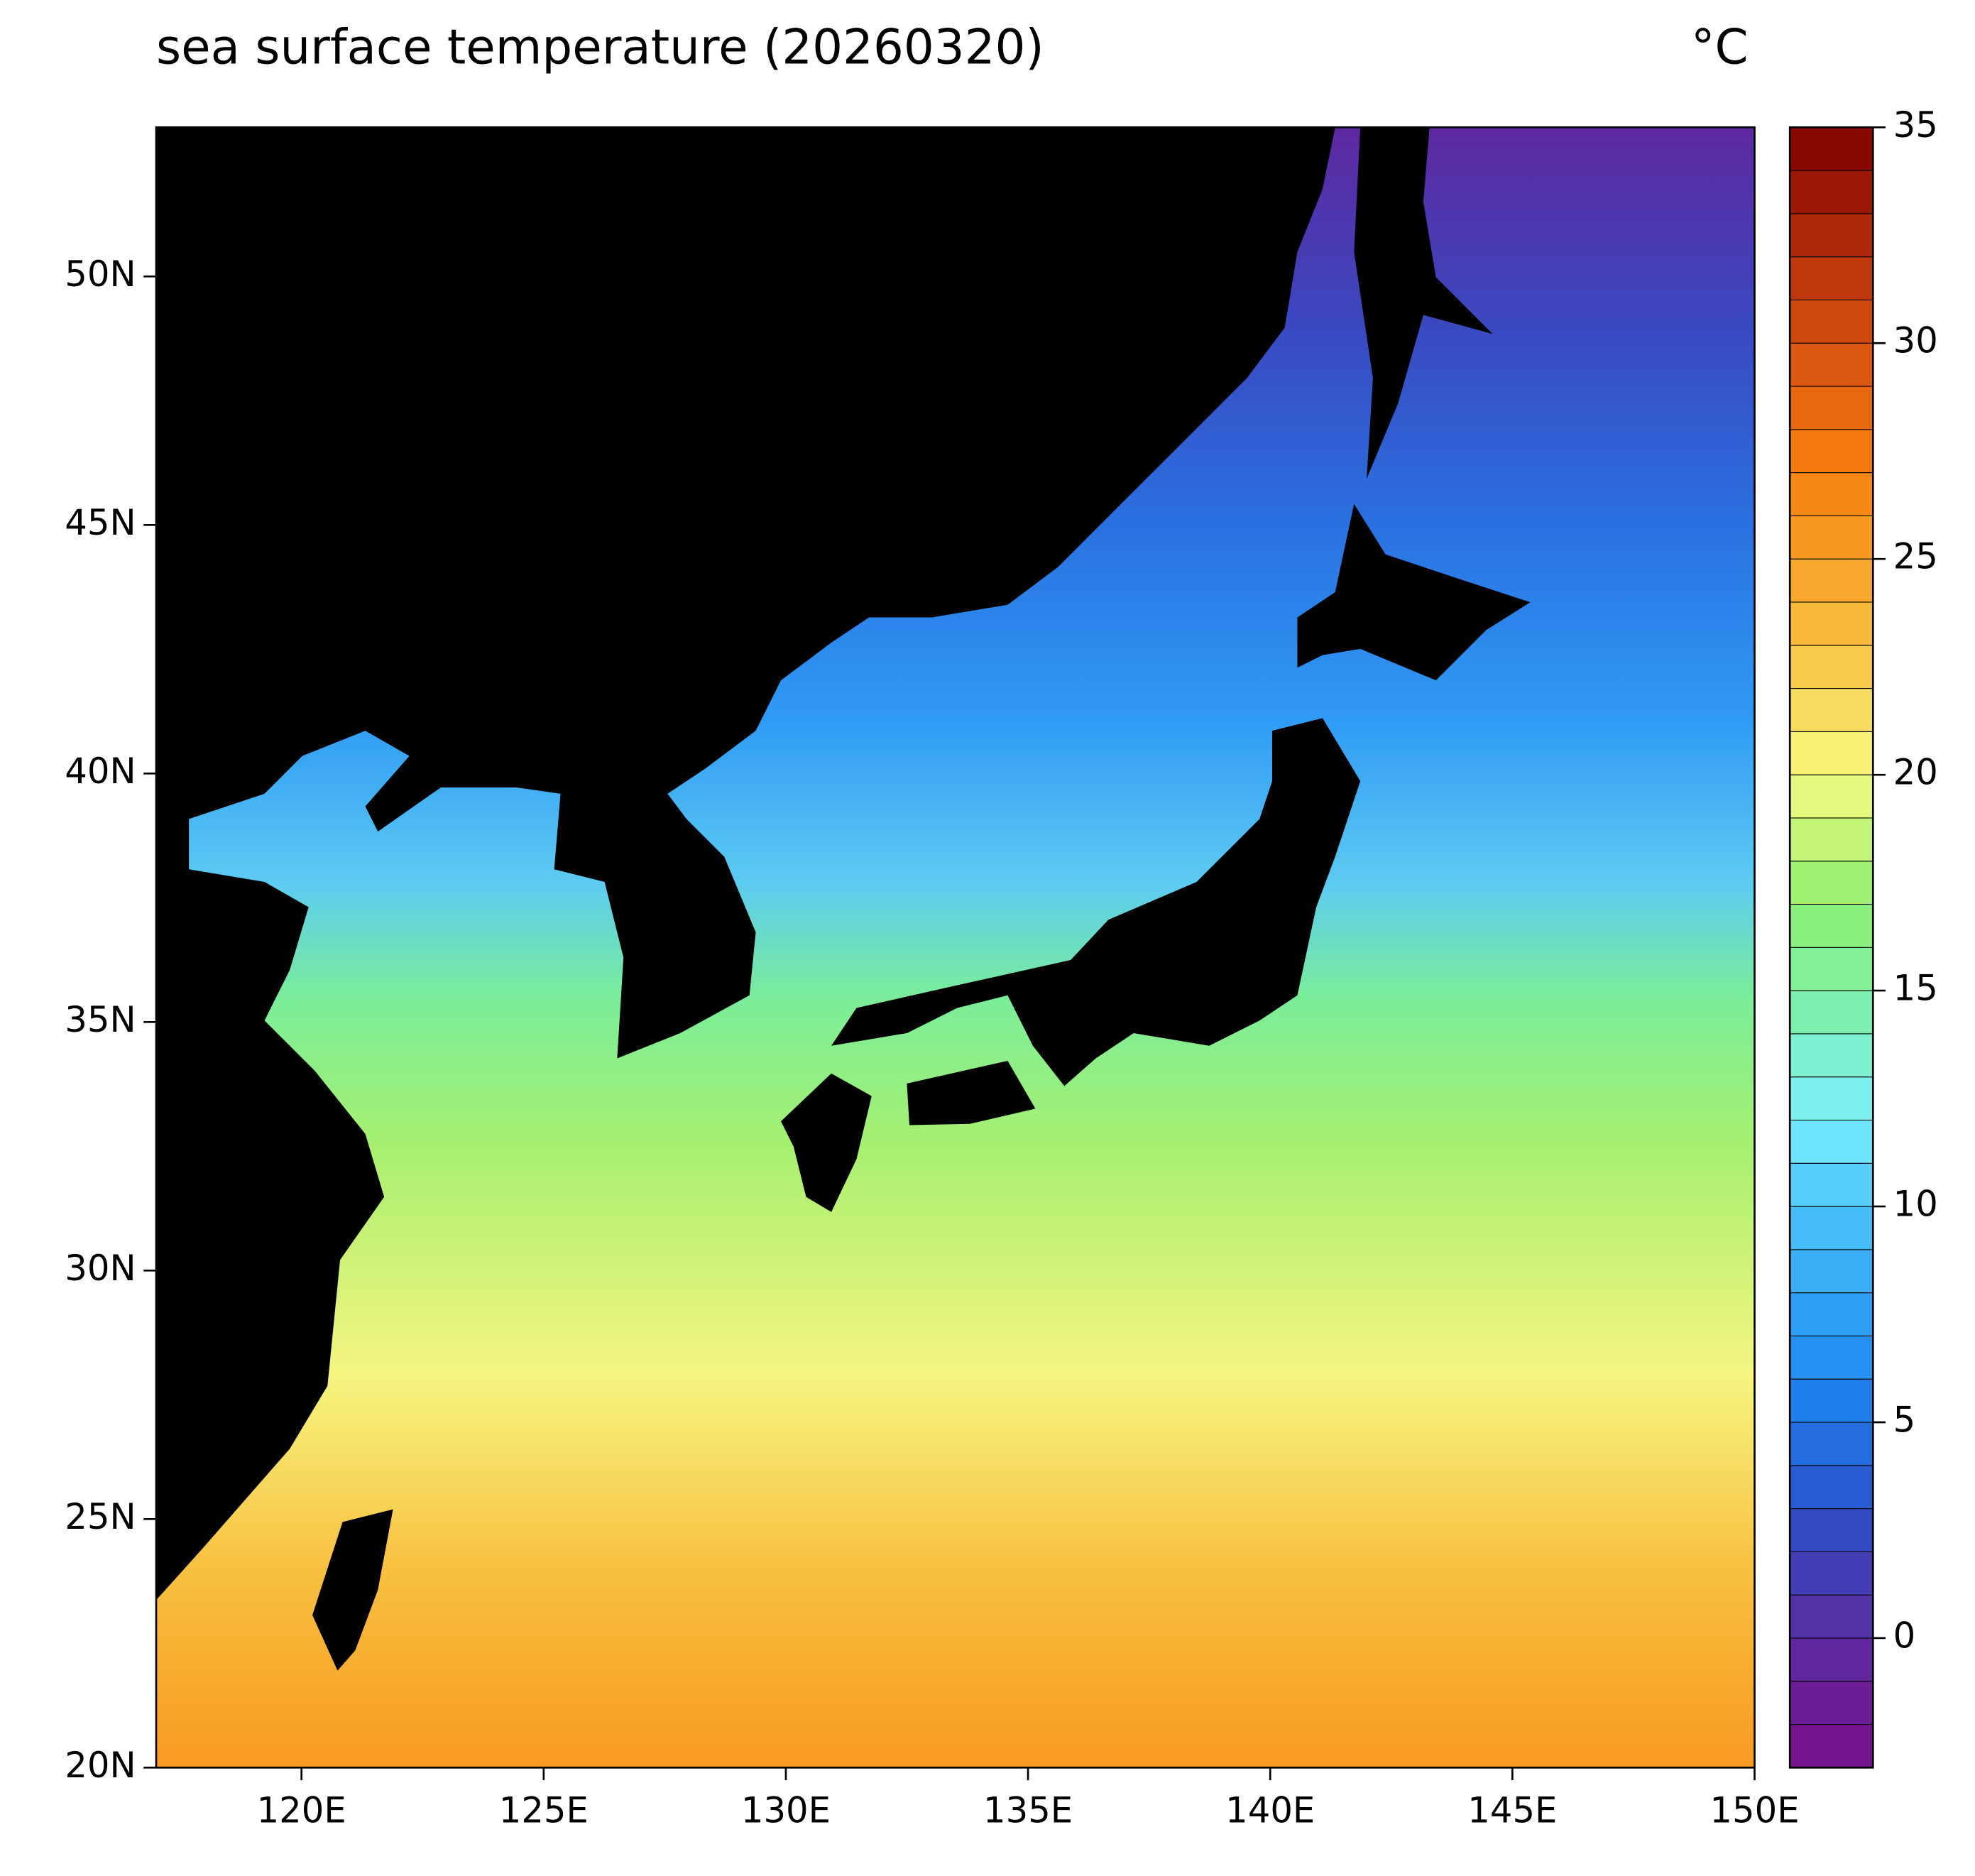 Image resolution: width=1975 pixels, height=1876 pixels. I want to click on x-tick-label: 150E, so click(1754, 1810).